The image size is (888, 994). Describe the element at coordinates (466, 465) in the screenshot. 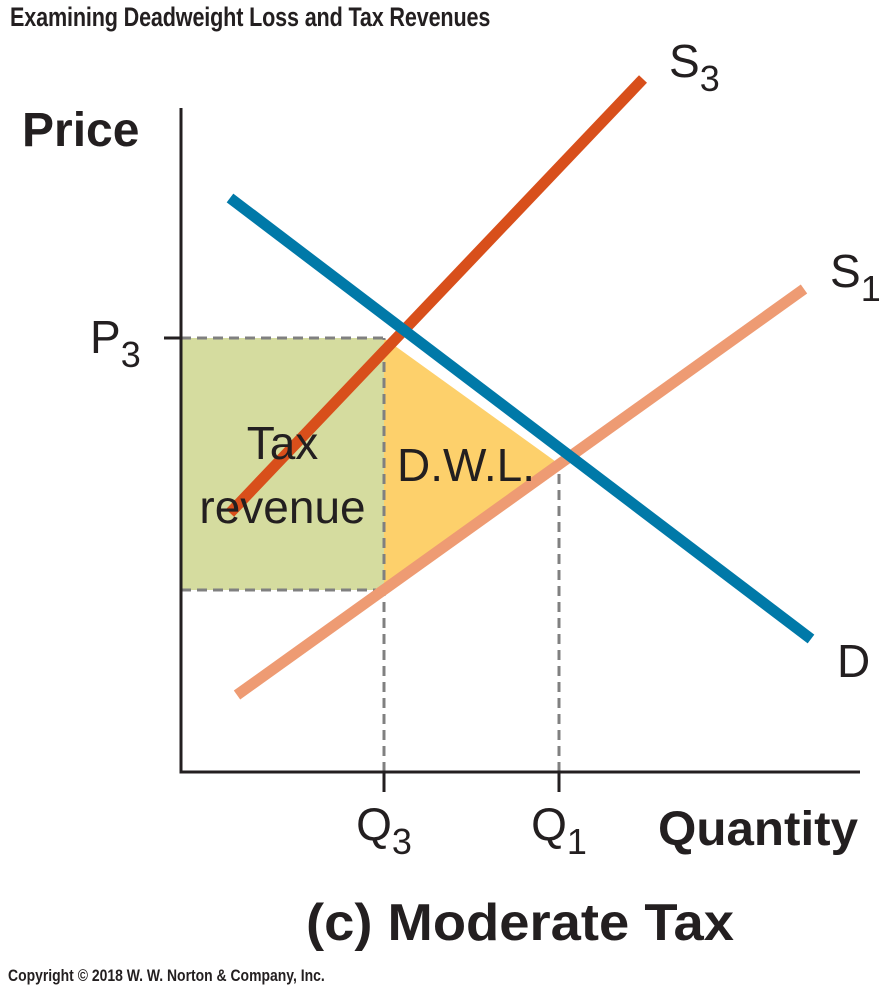

I see `dwl-label-line: D.W.L.` at that location.